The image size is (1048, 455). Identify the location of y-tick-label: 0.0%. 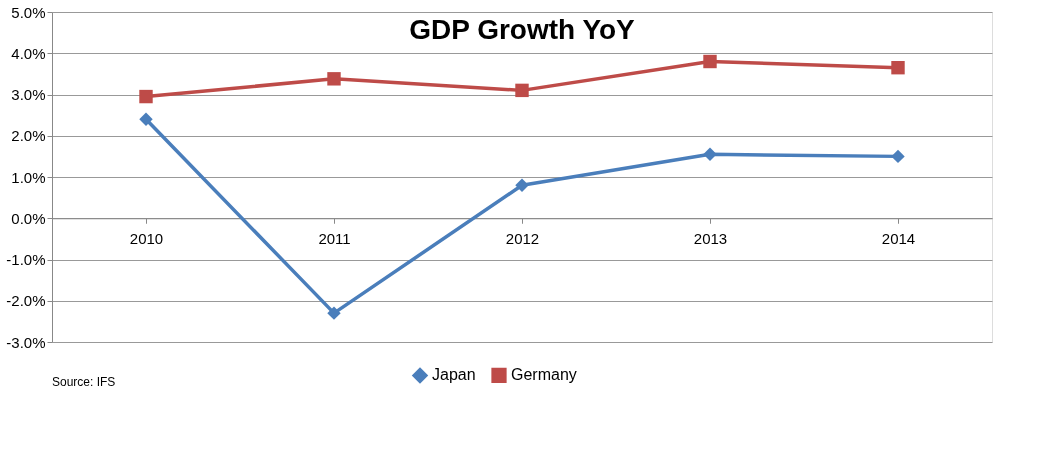
(28, 218).